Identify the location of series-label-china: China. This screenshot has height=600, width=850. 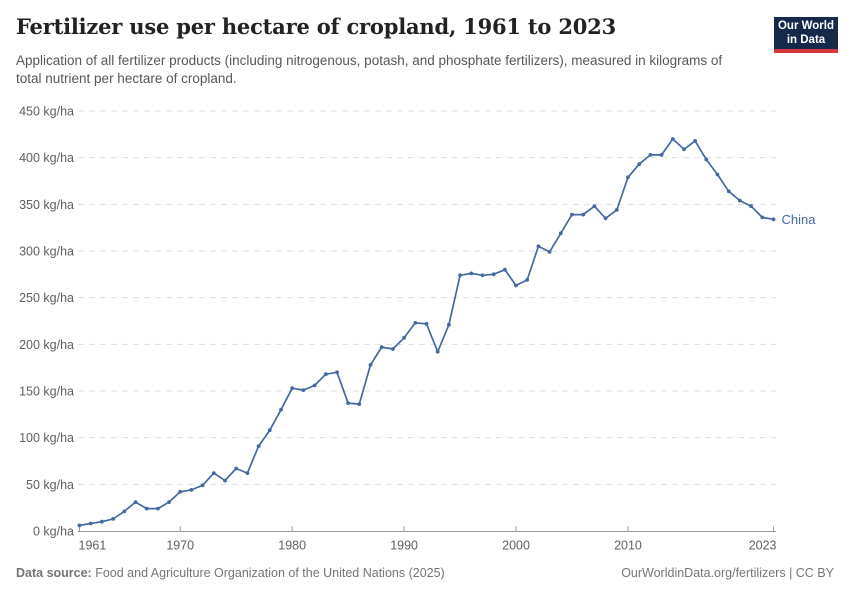
(799, 219).